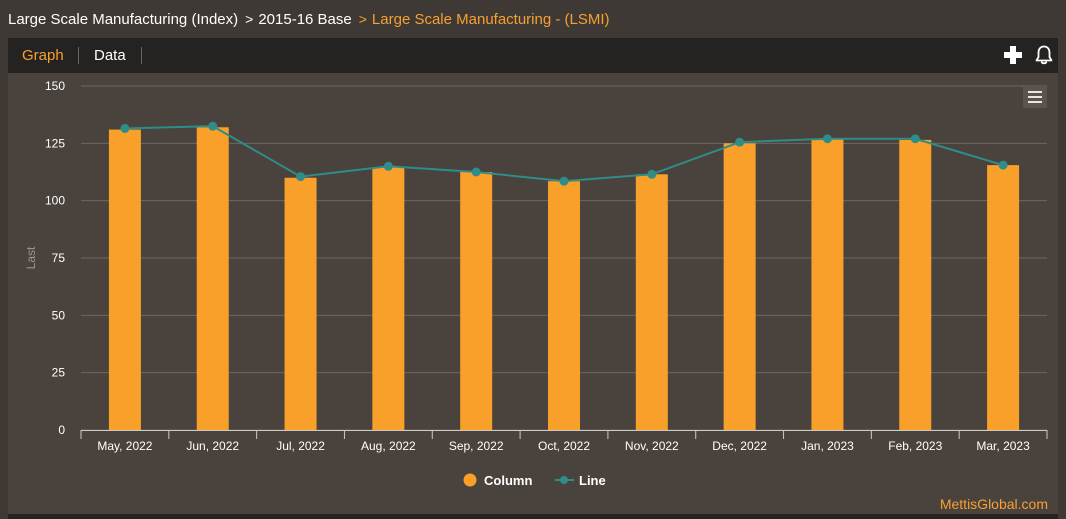  Describe the element at coordinates (55, 201) in the screenshot. I see `y-tick-label: 100` at that location.